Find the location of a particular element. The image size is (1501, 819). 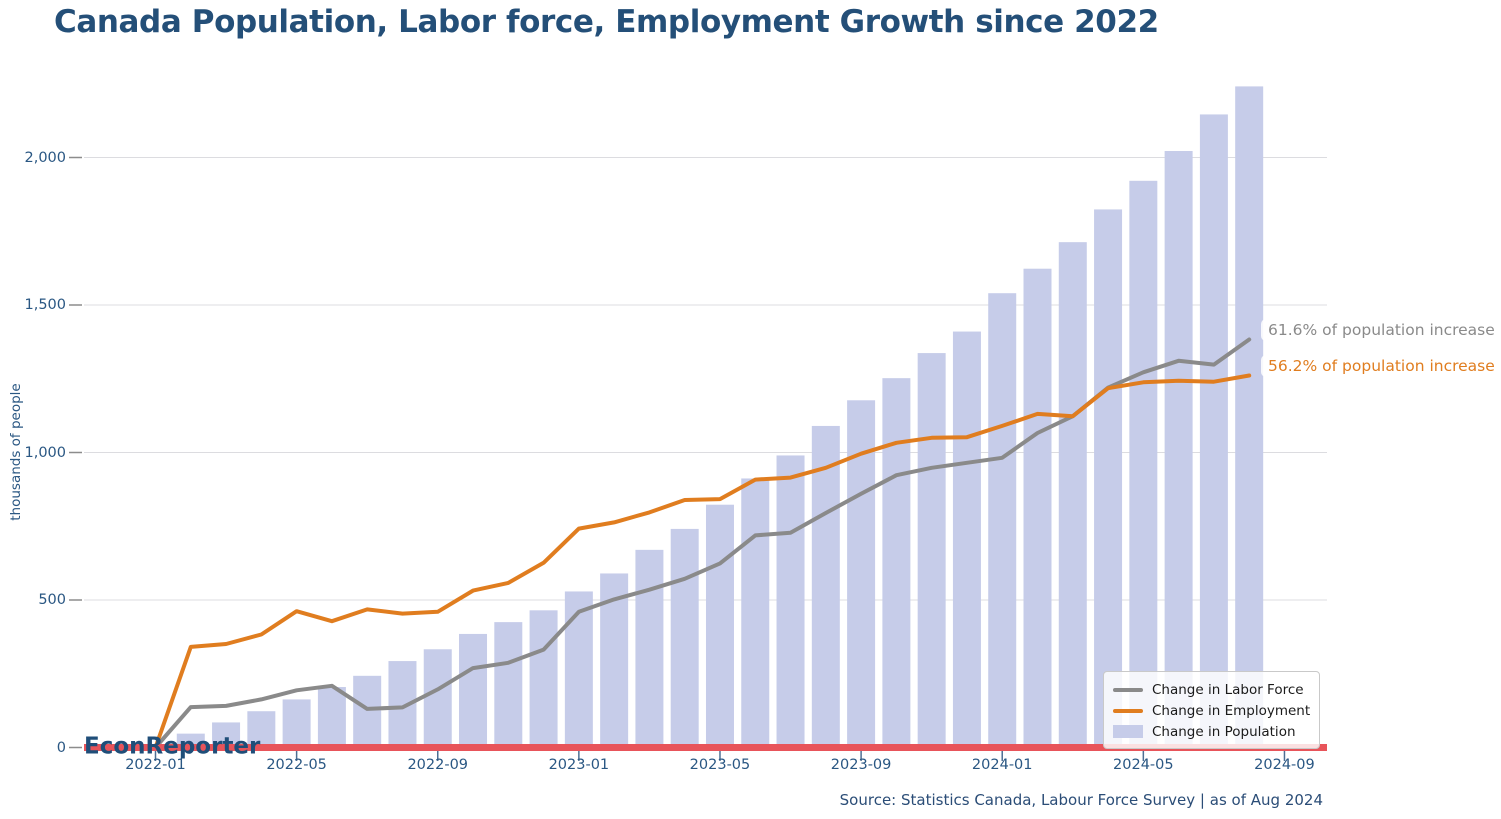

x-tick-label: 2024-01 is located at coordinates (1002, 765).